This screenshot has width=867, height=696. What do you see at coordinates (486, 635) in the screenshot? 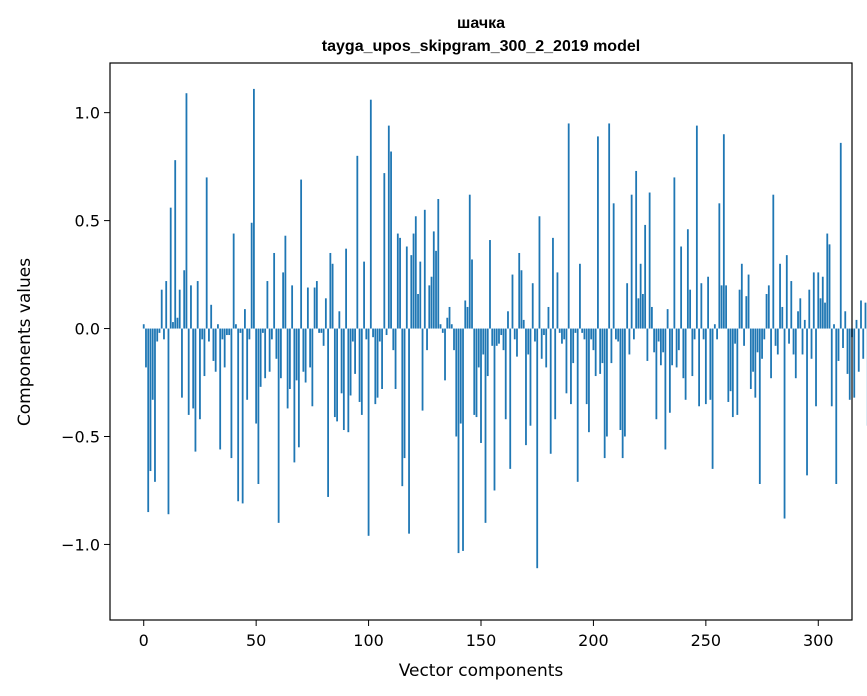
I see `x-axis: 0 50 100 150 200 250 300` at bounding box center [486, 635].